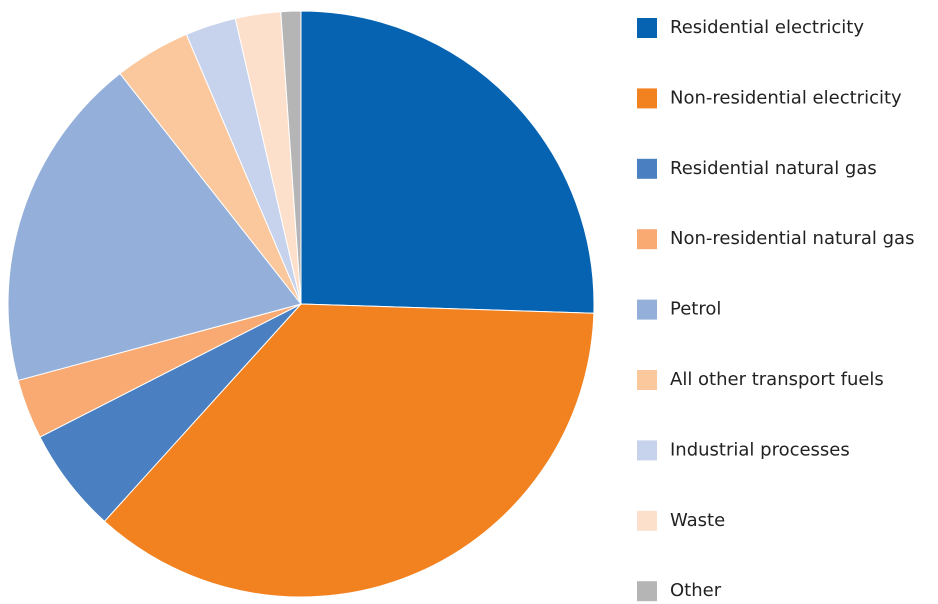 The image size is (938, 604). I want to click on legend-label: Residential natural gas, so click(773, 168).